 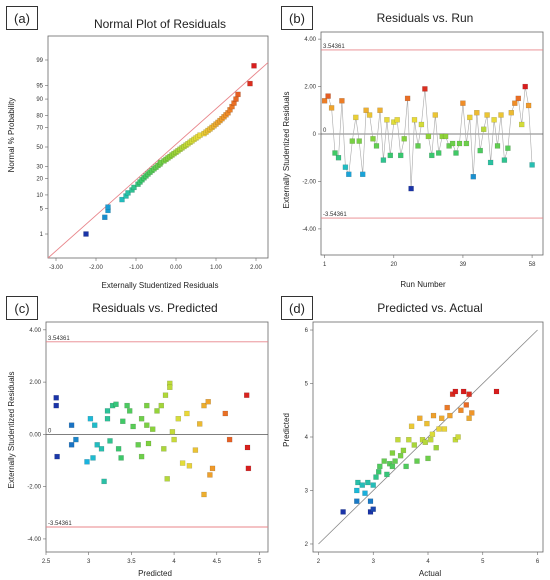 What do you see at coordinates (307, 545) in the screenshot?
I see `y-tick-label: 2` at bounding box center [307, 545].